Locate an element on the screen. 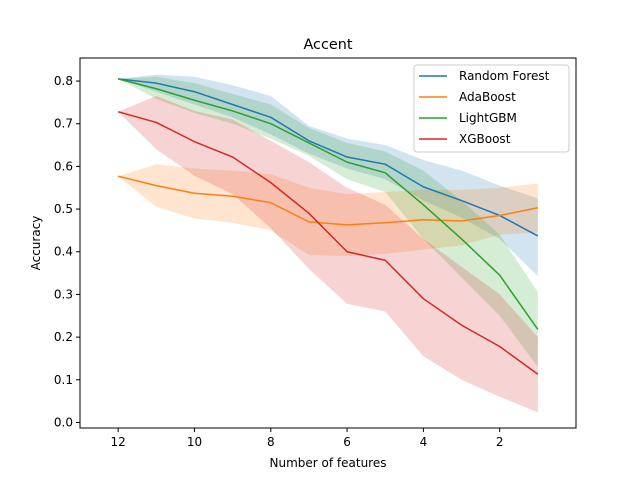  y-tick-label: 0.2 is located at coordinates (63, 337).